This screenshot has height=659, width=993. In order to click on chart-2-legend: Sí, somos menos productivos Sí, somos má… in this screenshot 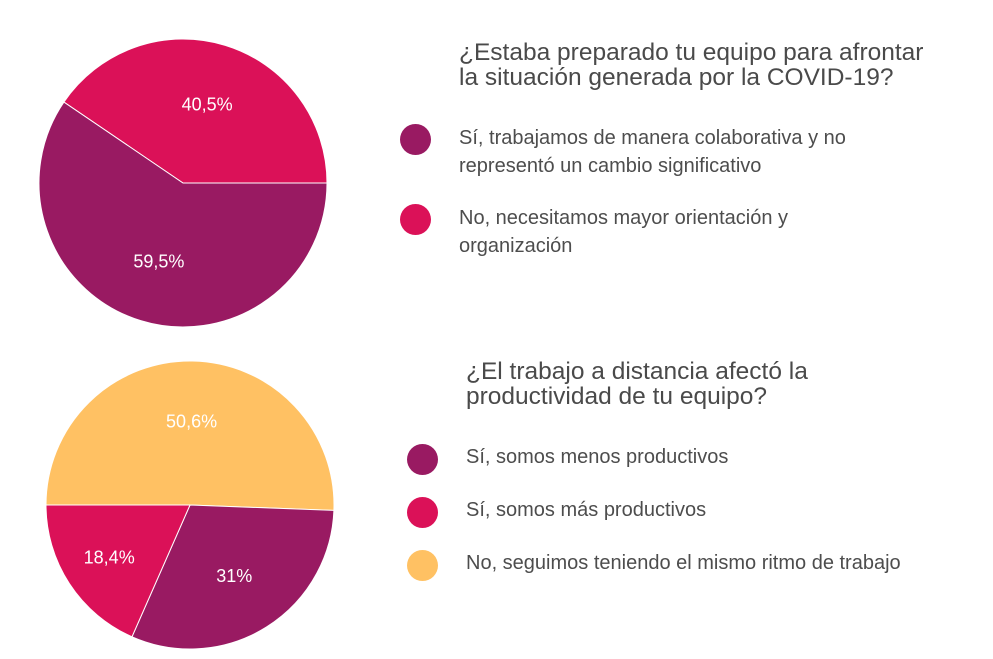, I will do `click(697, 523)`.